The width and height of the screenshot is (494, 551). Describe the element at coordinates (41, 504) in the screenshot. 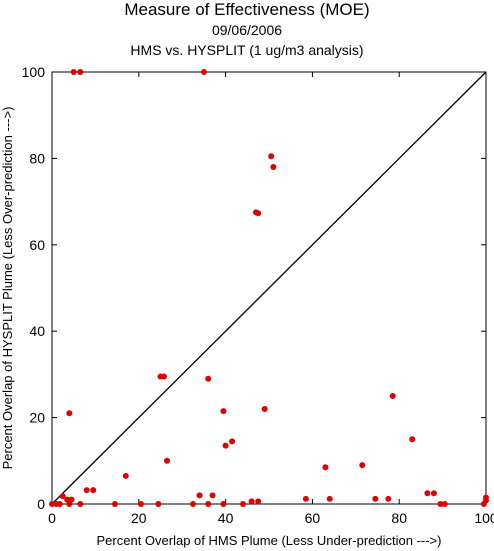

I see `y-tick-label: 0` at that location.